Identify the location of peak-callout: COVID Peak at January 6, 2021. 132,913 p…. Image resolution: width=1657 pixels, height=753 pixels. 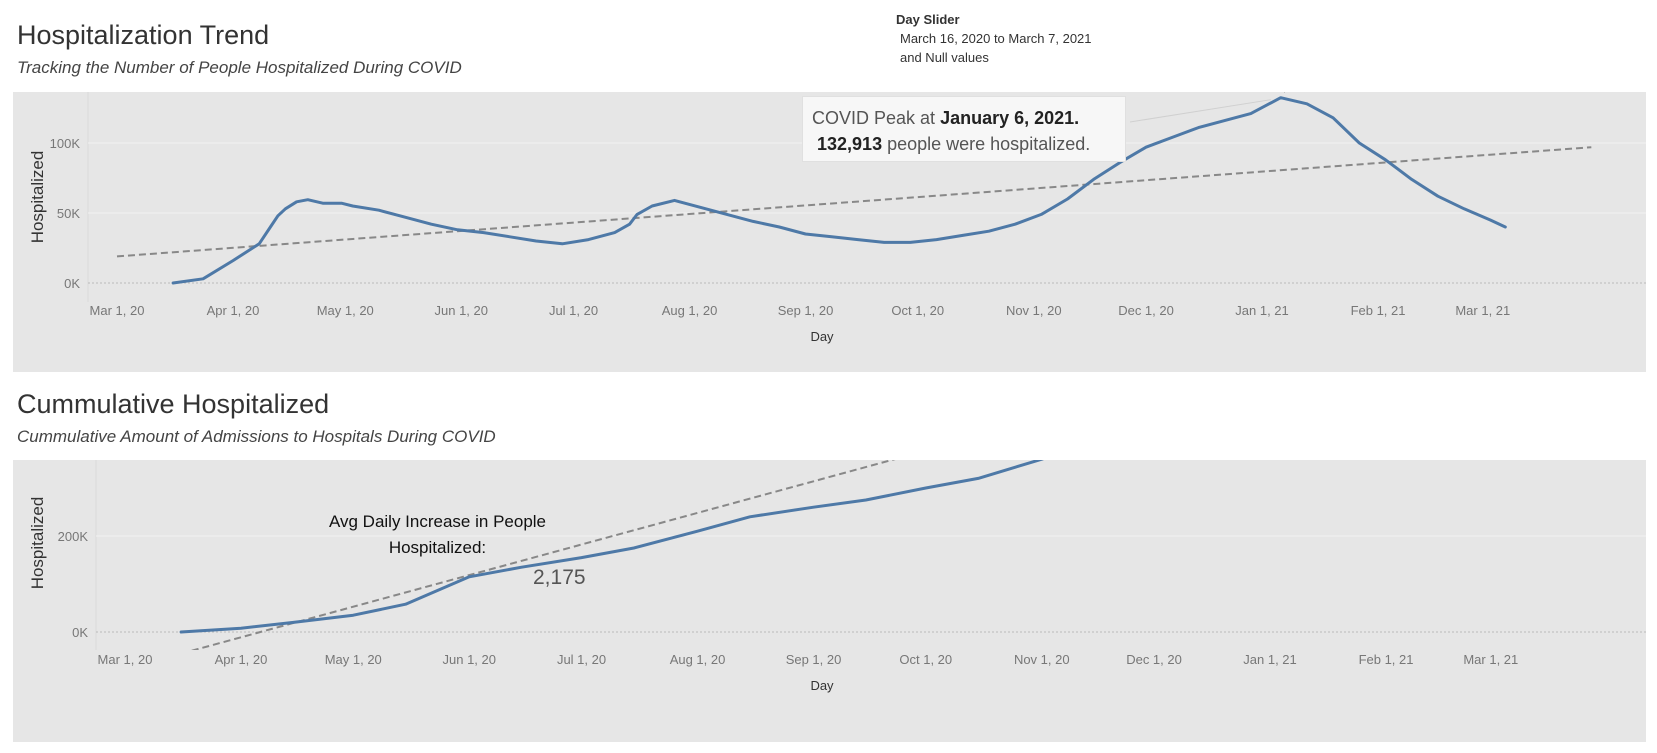
(964, 129).